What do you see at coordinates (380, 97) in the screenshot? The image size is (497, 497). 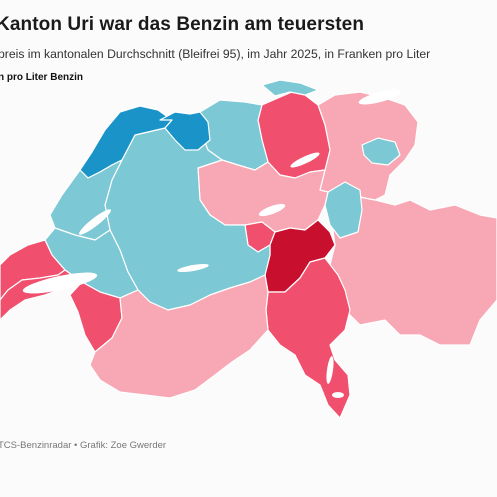 I see `lake-constance` at bounding box center [380, 97].